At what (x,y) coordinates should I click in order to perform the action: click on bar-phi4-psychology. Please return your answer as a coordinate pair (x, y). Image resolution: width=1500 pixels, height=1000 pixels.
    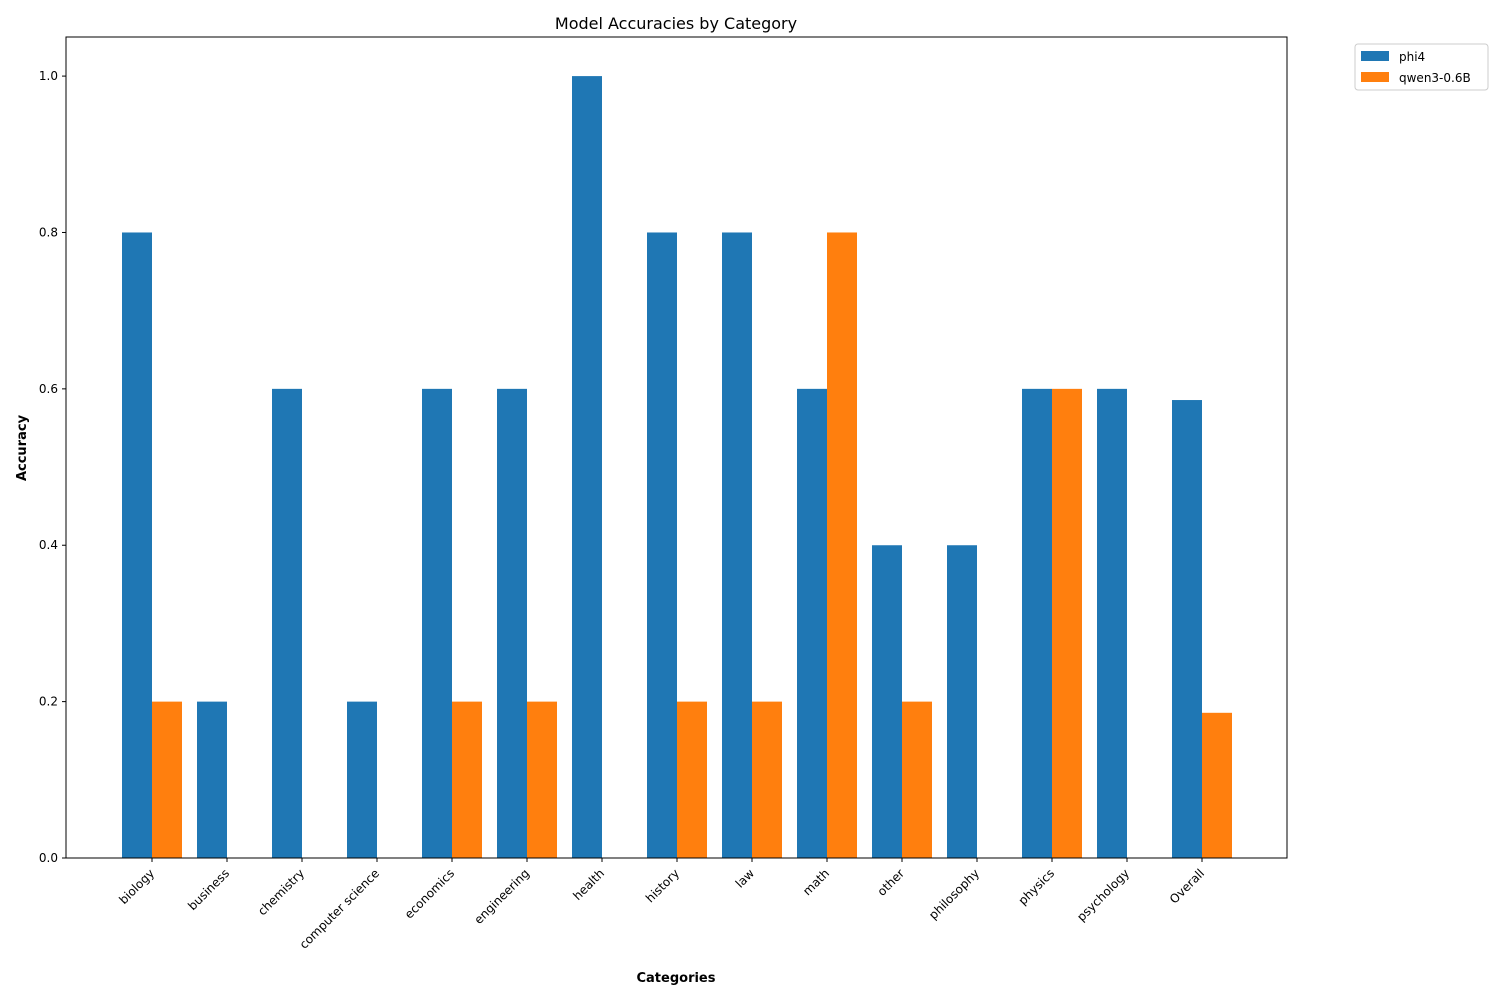
    Looking at the image, I should click on (1112, 623).